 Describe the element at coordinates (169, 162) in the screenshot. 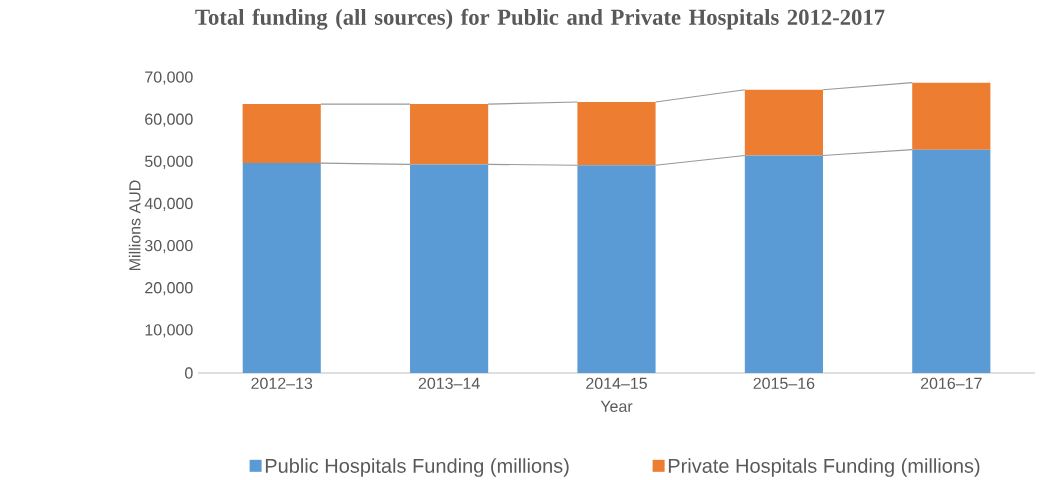

I see `y-tick-label: 50,000` at that location.